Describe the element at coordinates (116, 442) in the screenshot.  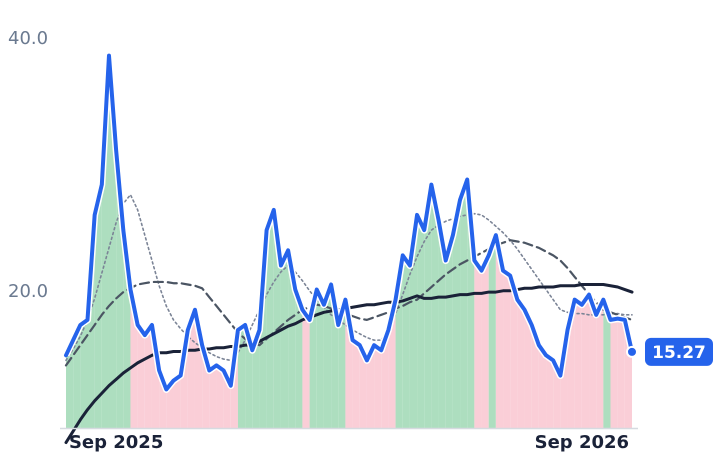
I see `x-tick-label: Sep 2025` at that location.